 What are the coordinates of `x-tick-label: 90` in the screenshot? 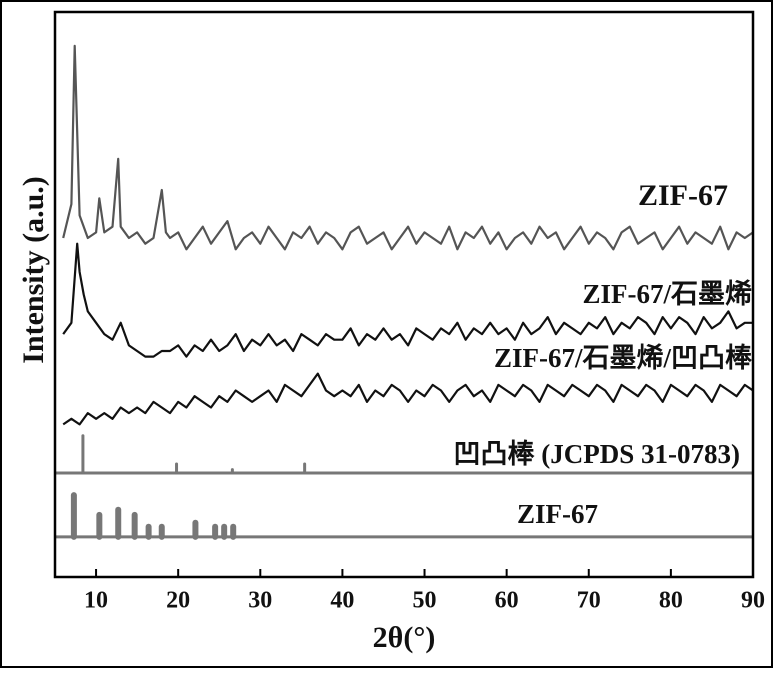 It's located at (753, 601).